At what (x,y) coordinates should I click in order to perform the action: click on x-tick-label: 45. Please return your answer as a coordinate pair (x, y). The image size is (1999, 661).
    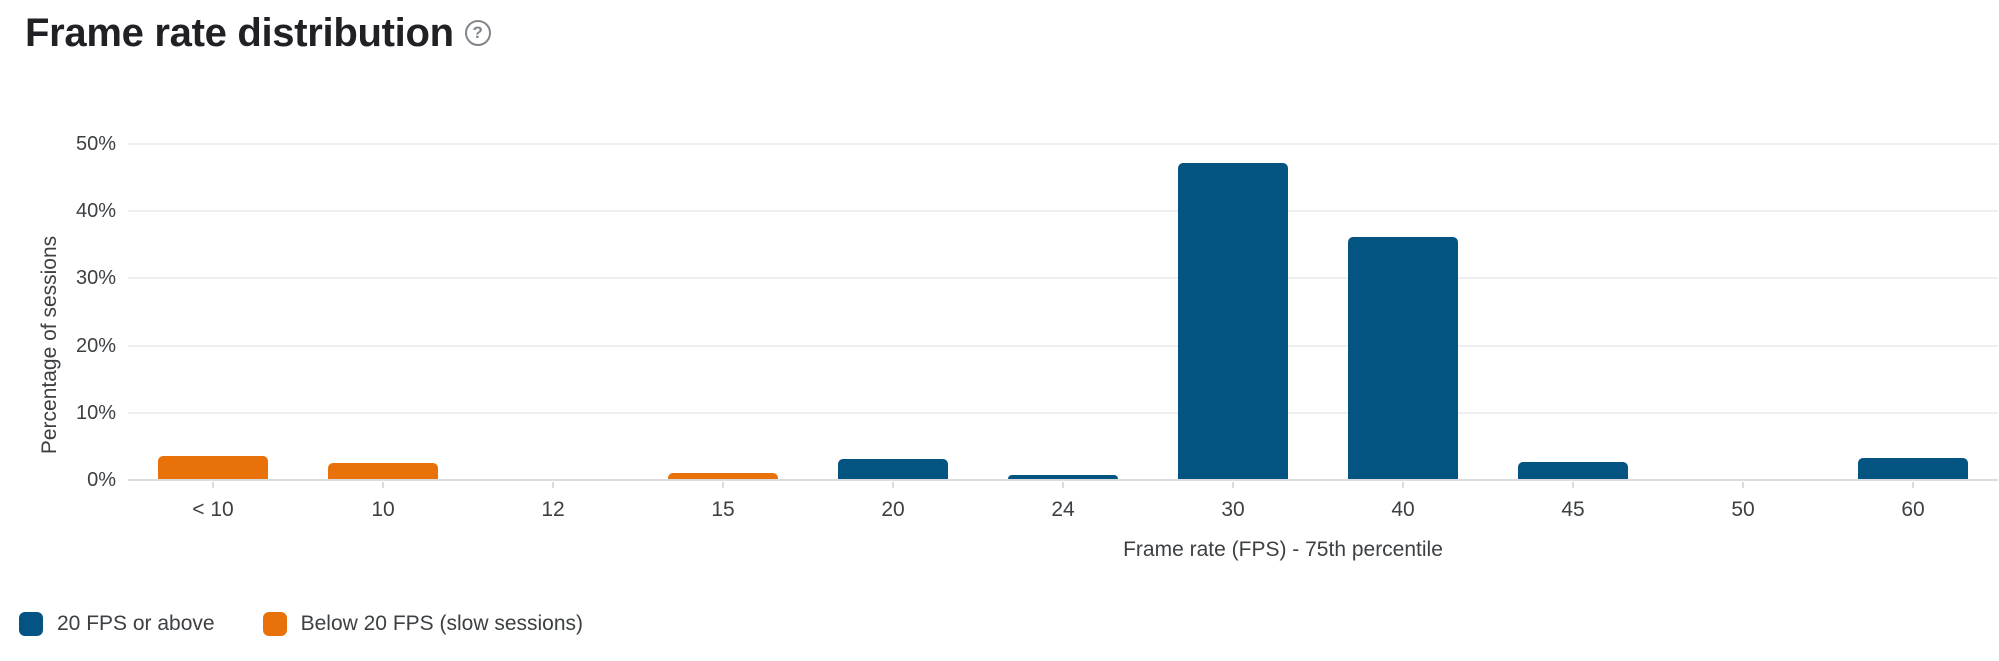
    Looking at the image, I should click on (1573, 509).